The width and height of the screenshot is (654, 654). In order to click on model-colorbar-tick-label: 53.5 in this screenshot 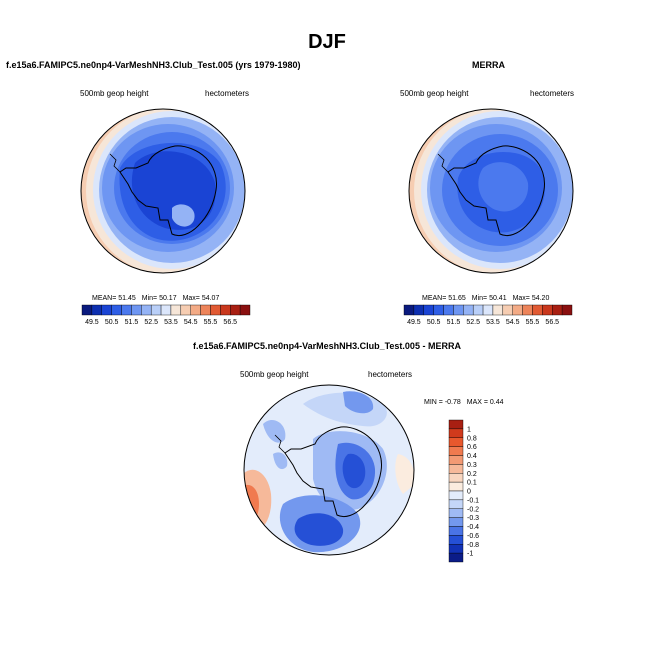, I will do `click(171, 322)`.